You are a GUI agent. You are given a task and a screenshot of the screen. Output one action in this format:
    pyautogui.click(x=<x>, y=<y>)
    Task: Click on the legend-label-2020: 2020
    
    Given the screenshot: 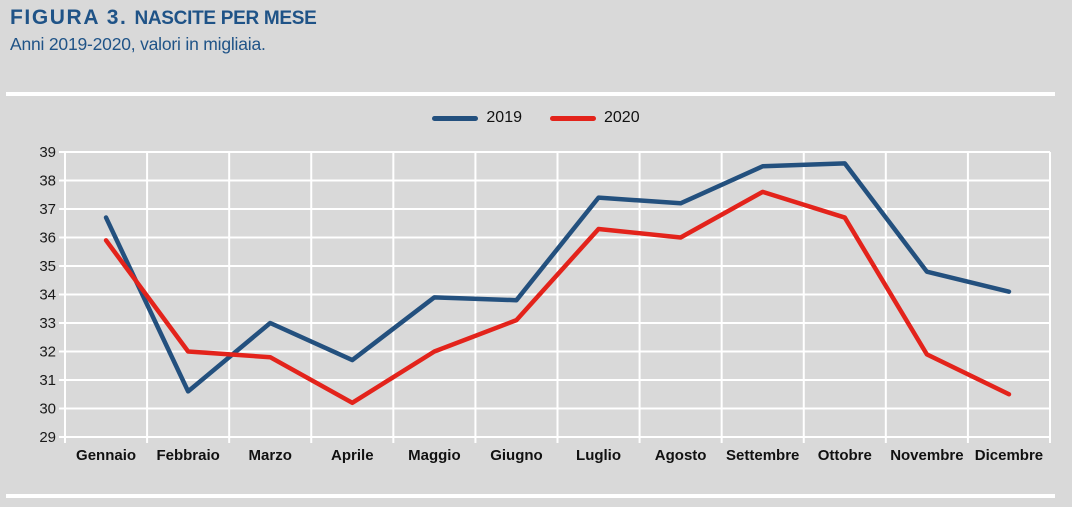 What is the action you would take?
    pyautogui.click(x=622, y=117)
    